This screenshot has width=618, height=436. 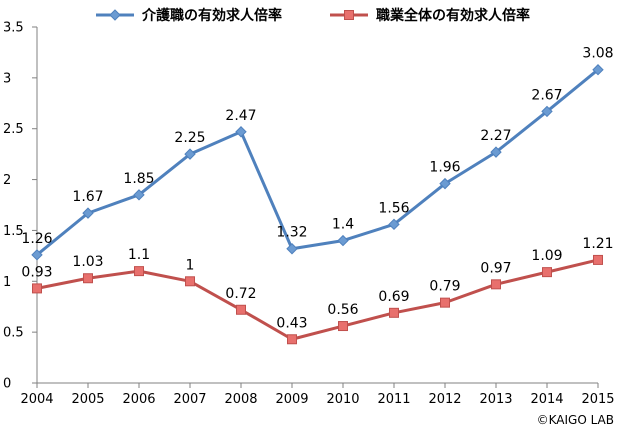 I want to click on legend-item: 介護職の有効求人倍率, so click(x=189, y=15).